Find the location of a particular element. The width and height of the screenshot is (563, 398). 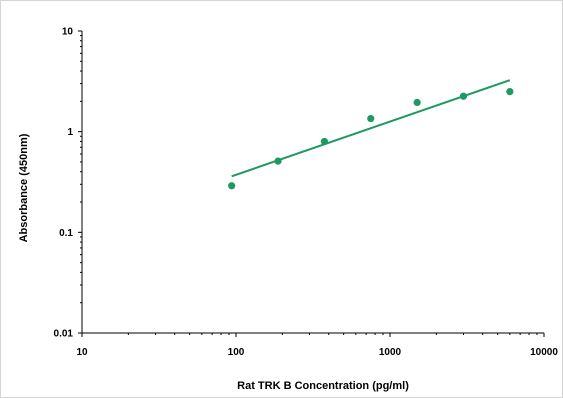

x-axis-title: Rat TRK B Concentration (pg/ml) is located at coordinates (323, 386).